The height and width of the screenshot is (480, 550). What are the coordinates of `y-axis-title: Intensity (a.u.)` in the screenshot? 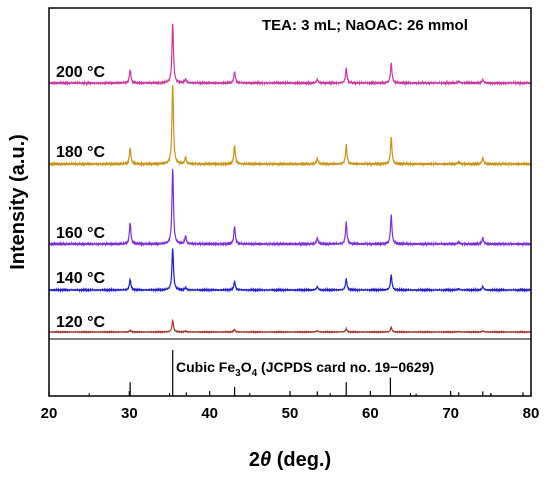 It's located at (18, 202).